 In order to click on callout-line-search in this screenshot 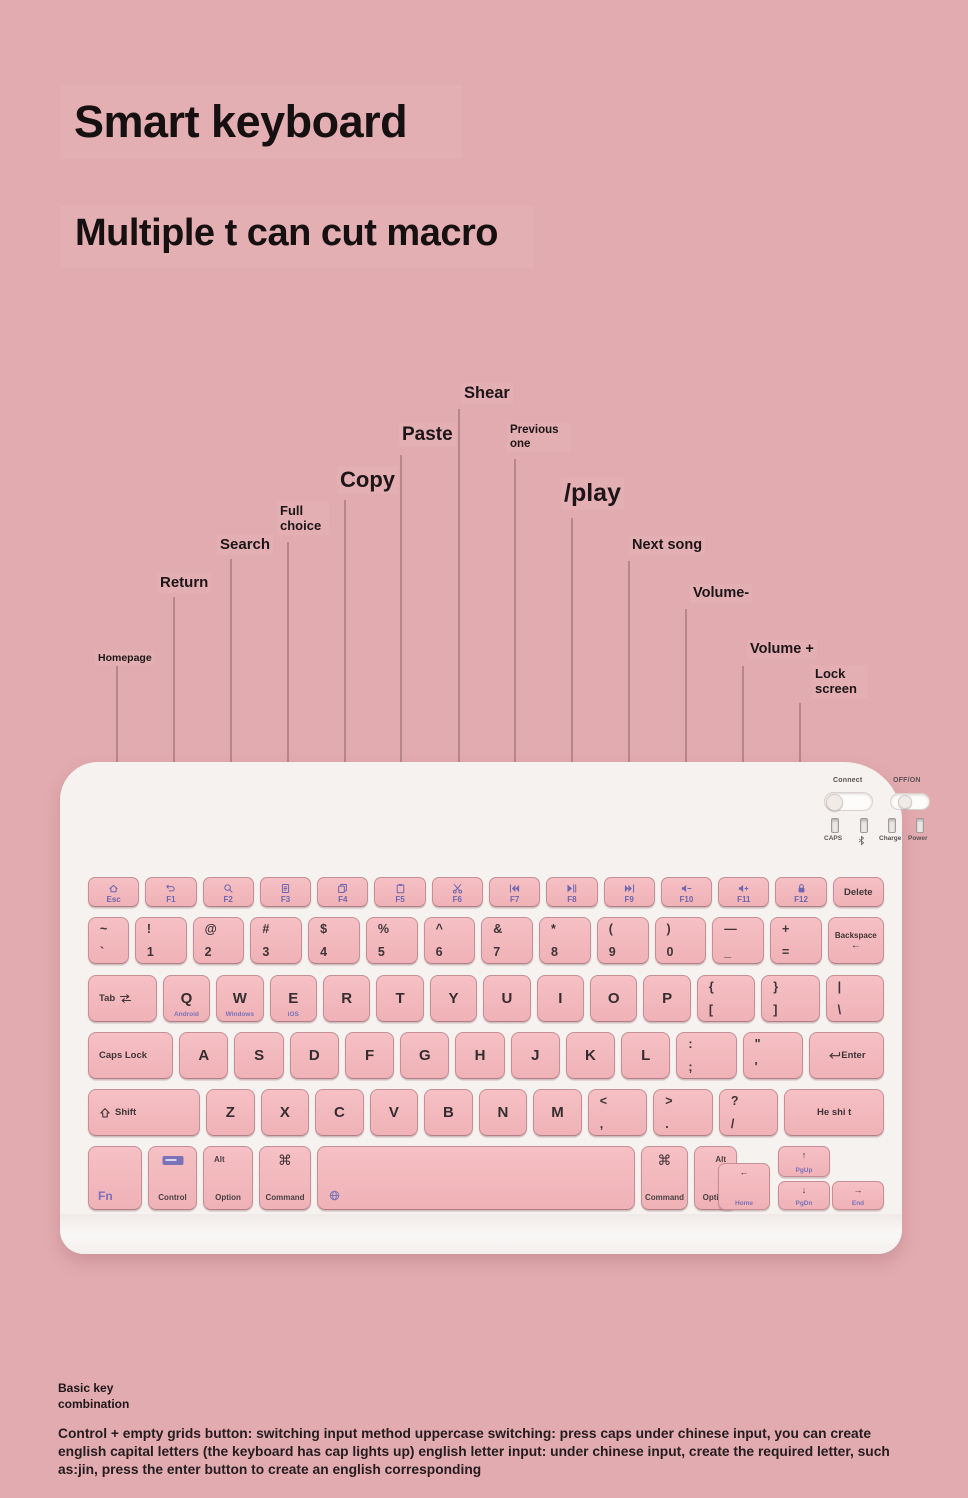, I will do `click(231, 721)`.